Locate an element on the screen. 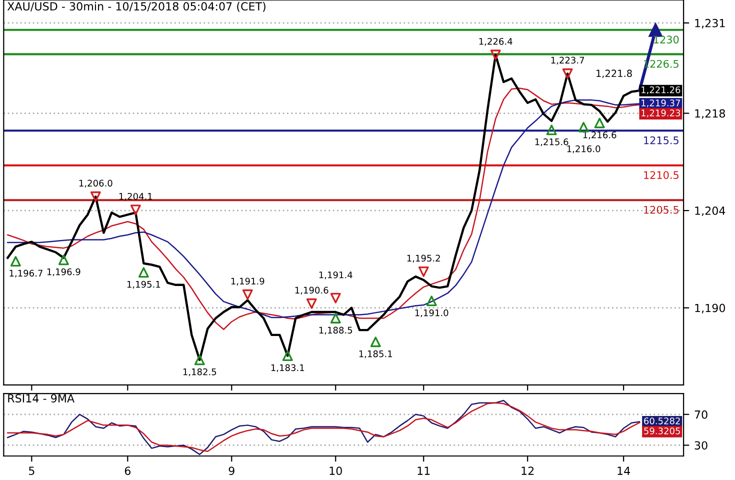  y-tick-label: 1,204 is located at coordinates (710, 211).